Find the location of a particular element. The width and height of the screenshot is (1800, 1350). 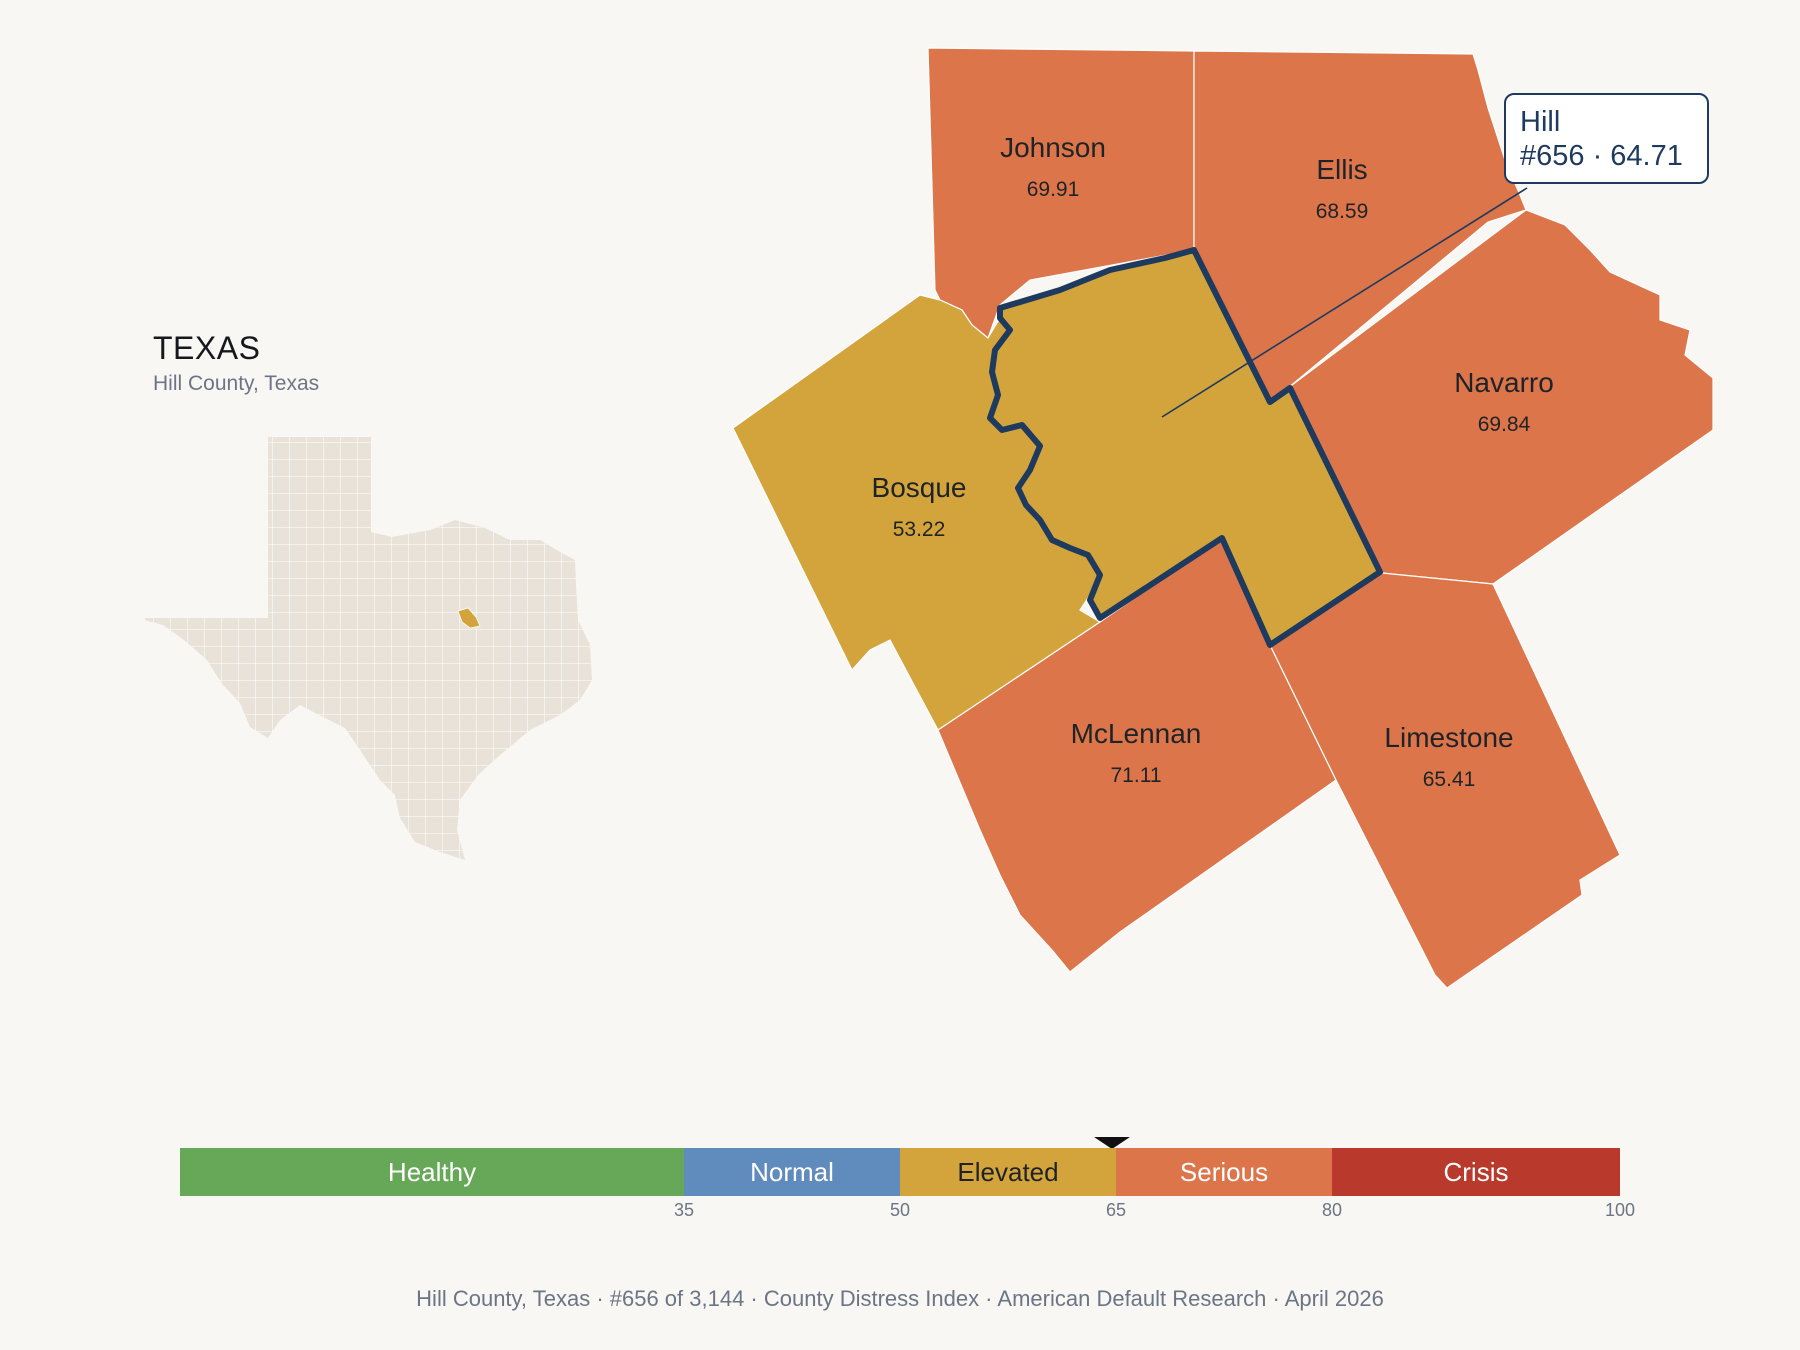

county-score-ellis: 68.59 is located at coordinates (1342, 211).